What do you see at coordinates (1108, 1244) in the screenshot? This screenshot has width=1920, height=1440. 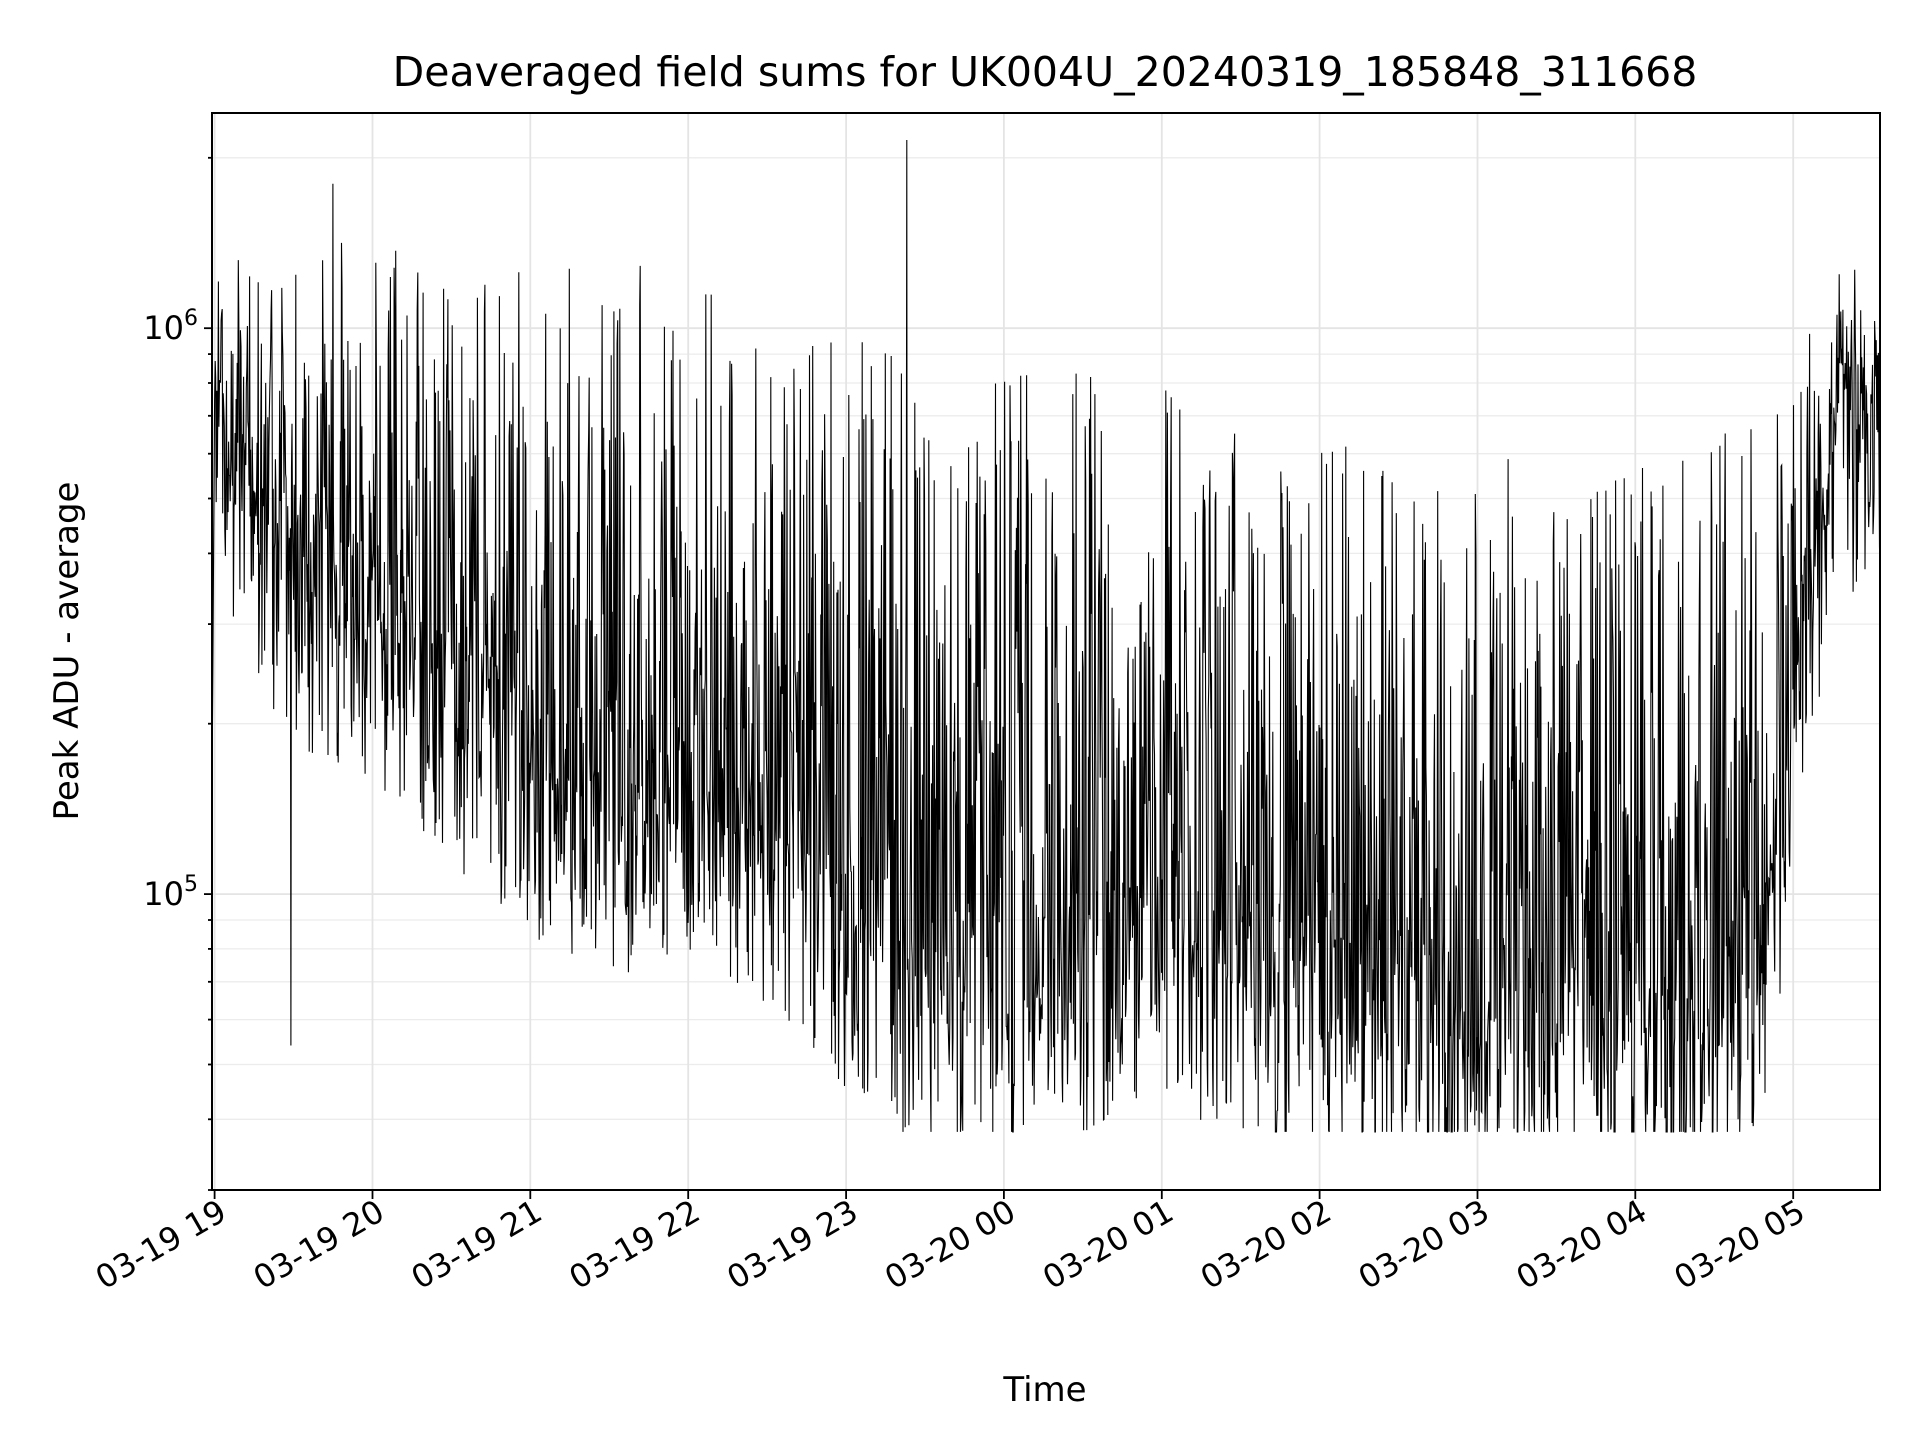 I see `x-tick-label: 03-20 01` at bounding box center [1108, 1244].